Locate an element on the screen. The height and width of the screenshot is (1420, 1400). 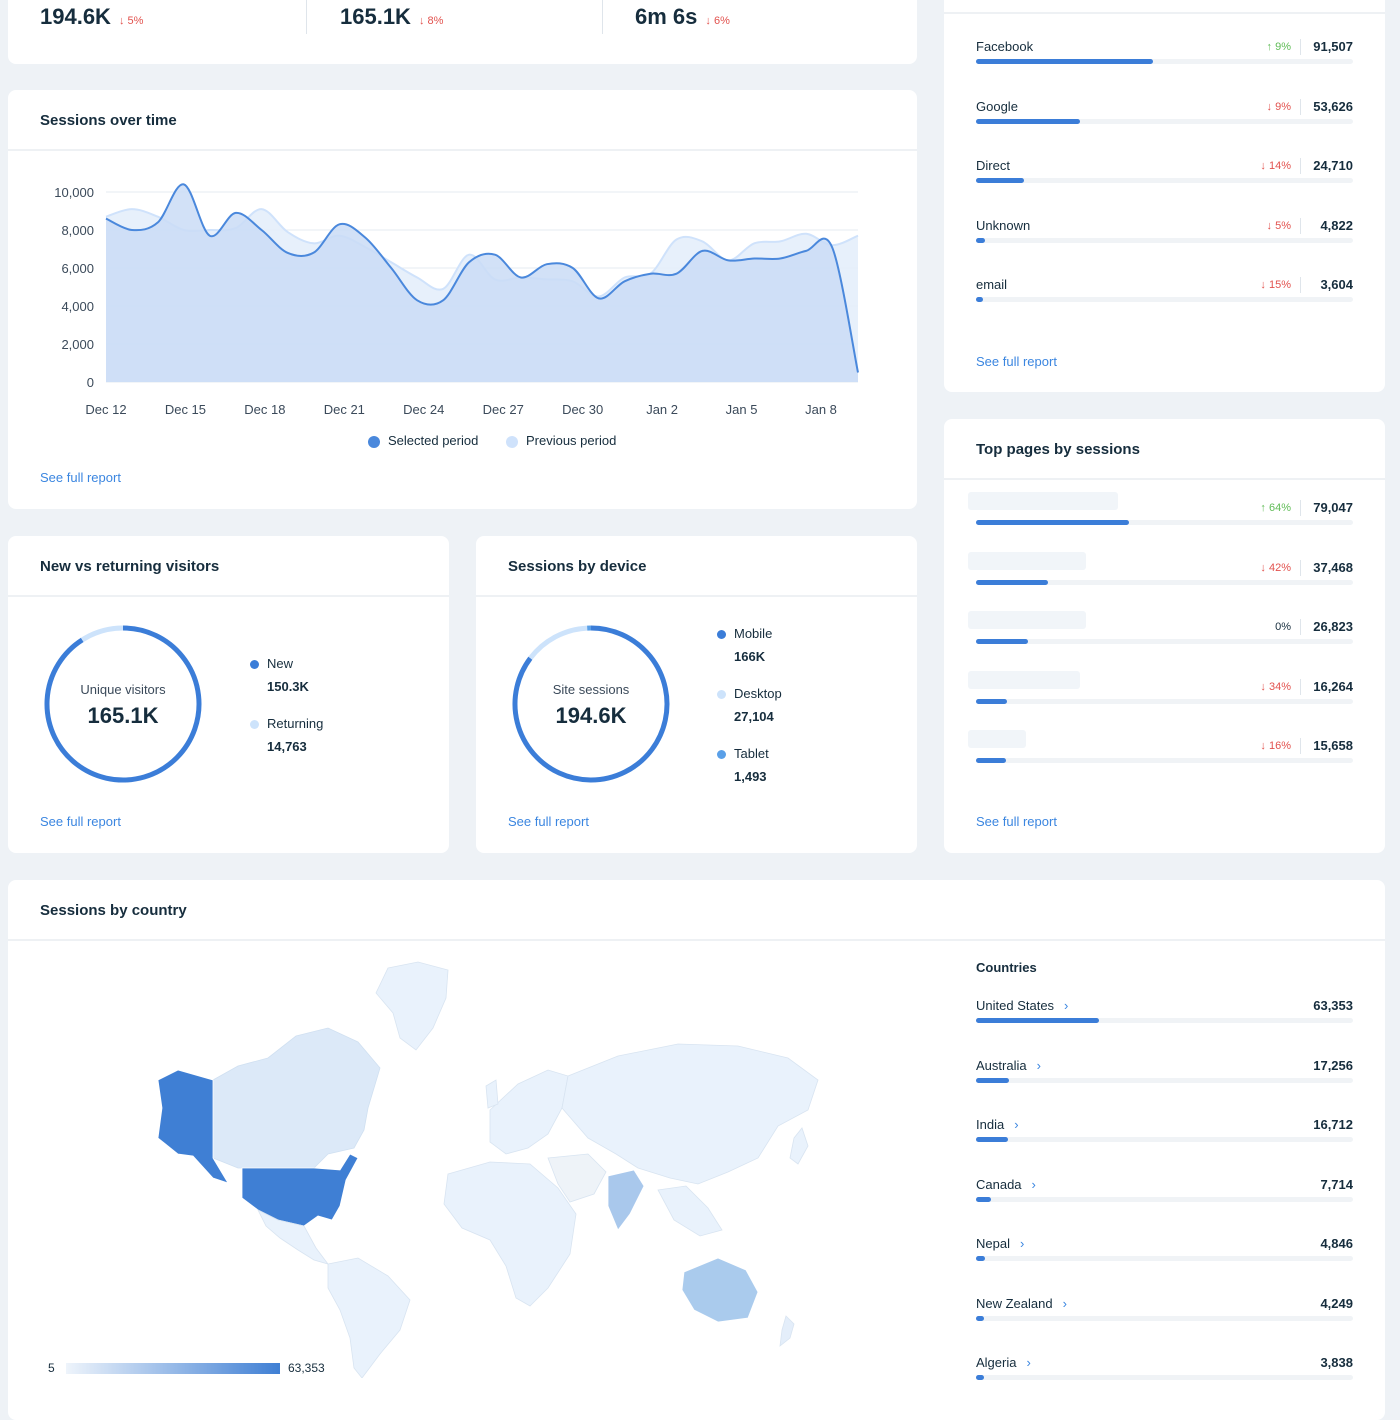
y-tick-label: 4,000 is located at coordinates (77, 306).